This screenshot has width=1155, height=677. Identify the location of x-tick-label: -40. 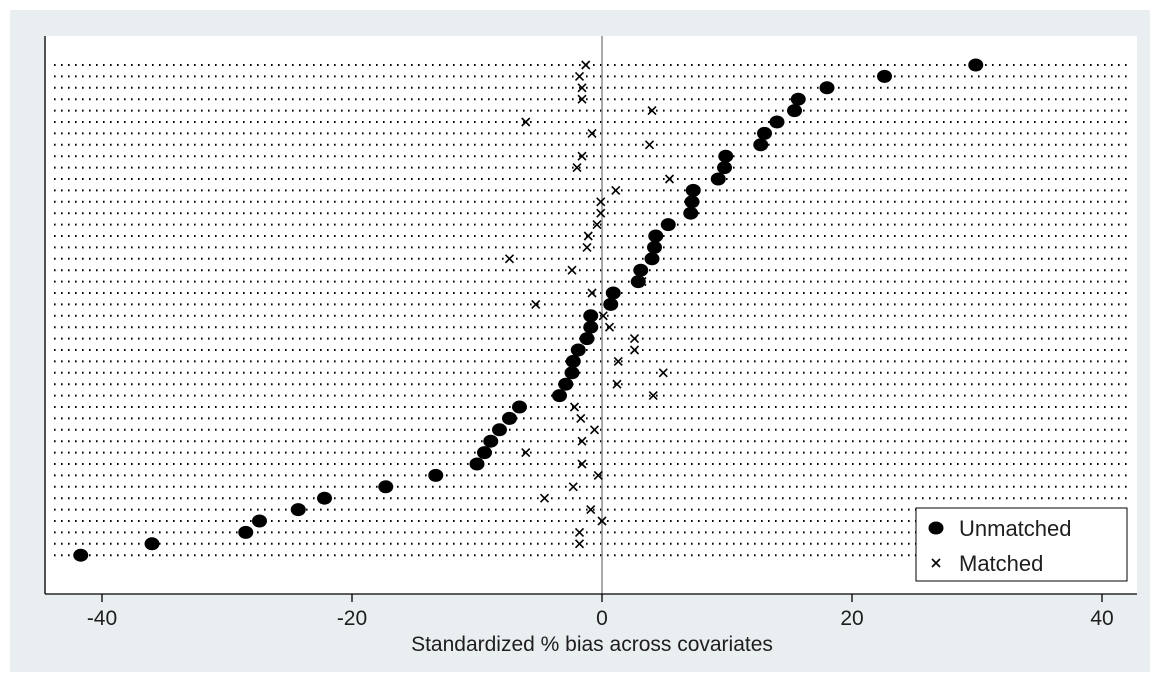
(102, 618).